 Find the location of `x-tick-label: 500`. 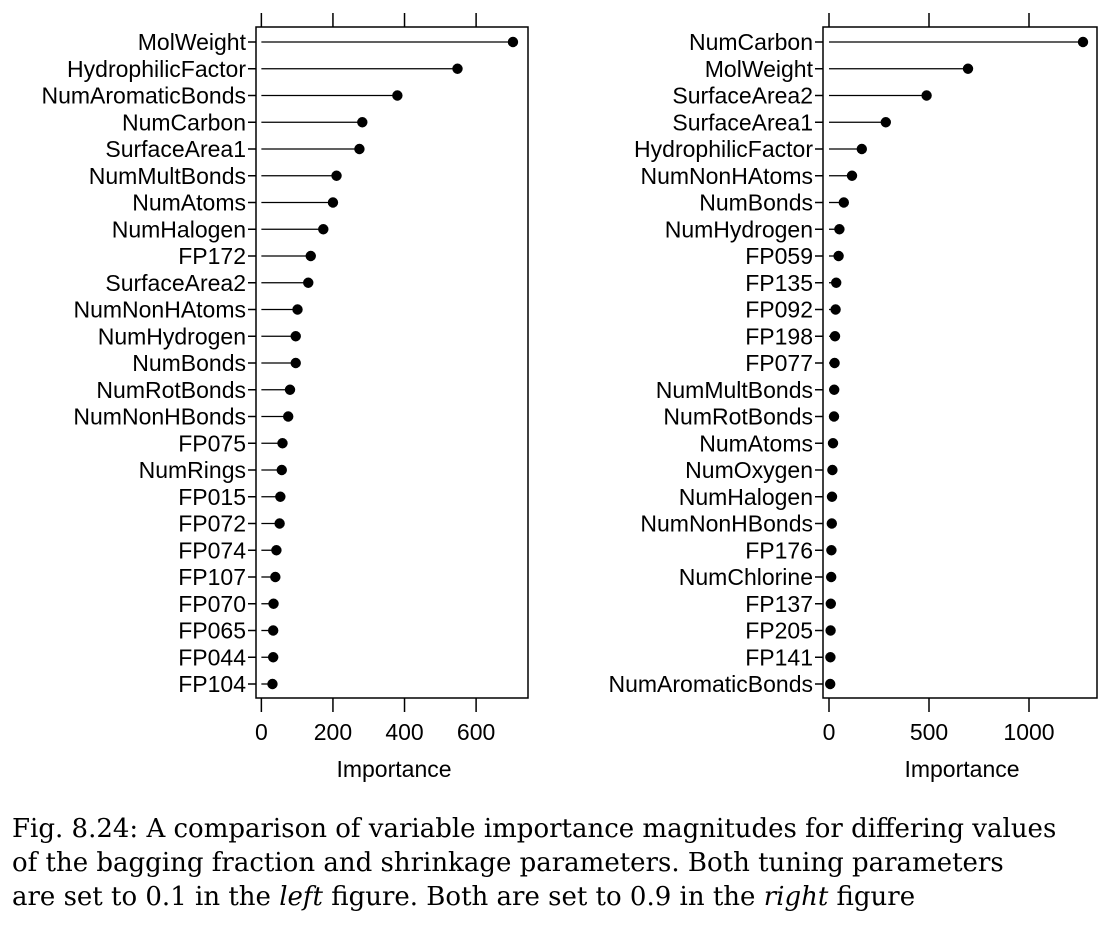

x-tick-label: 500 is located at coordinates (929, 732).